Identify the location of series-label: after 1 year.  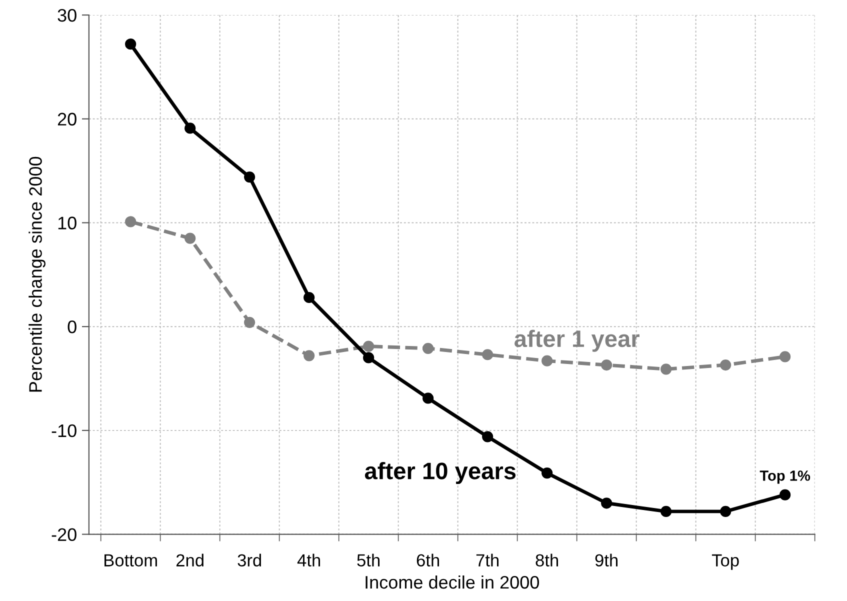
(577, 341).